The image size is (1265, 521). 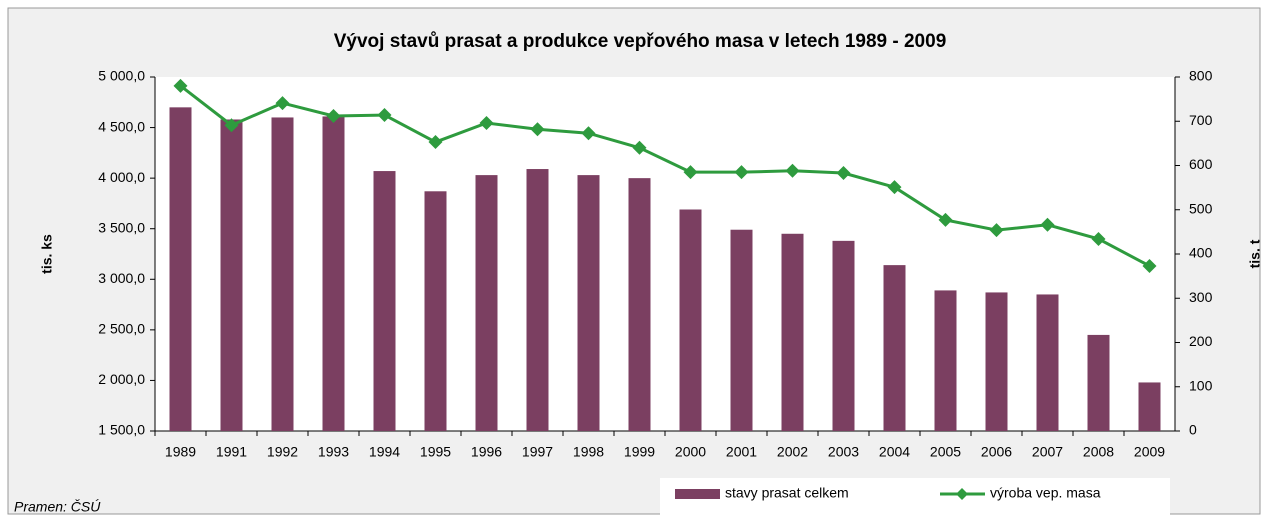 I want to click on x-tick-label: 2006, so click(x=996, y=452).